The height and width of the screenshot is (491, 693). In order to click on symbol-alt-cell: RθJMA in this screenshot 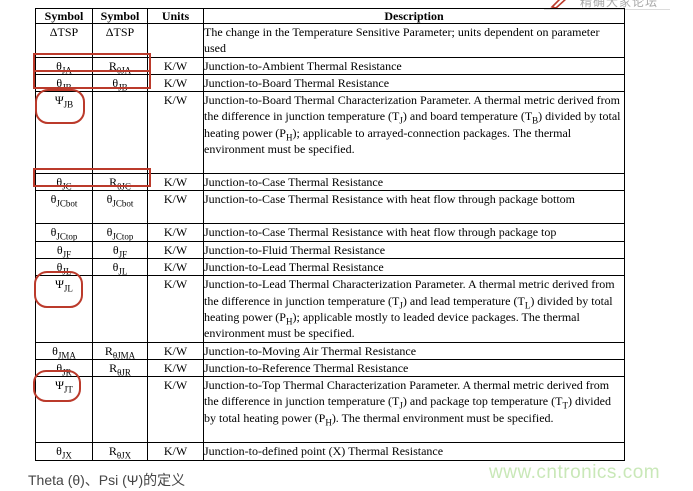, I will do `click(120, 350)`.